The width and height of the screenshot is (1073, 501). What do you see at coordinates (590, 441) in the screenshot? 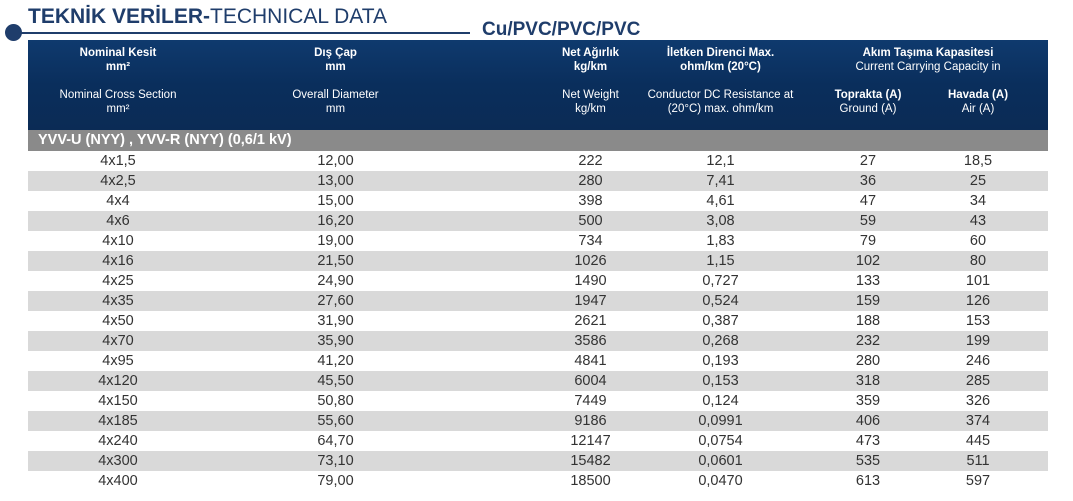
I see `cell-weight: 12147` at bounding box center [590, 441].